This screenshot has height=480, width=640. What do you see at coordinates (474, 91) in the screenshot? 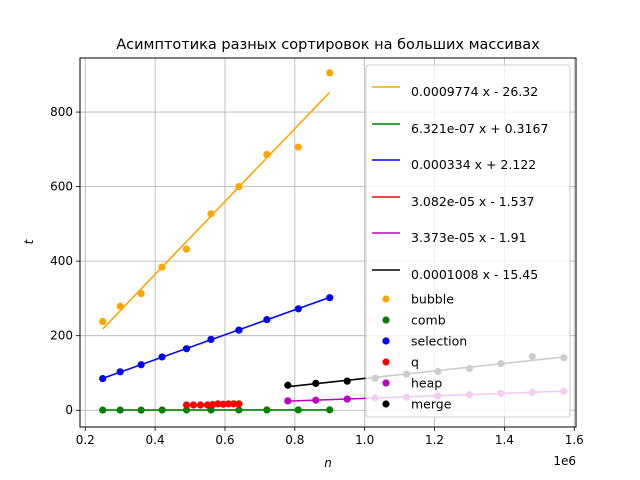
I see `legend-label: 0.0009774 x - 26.32` at bounding box center [474, 91].